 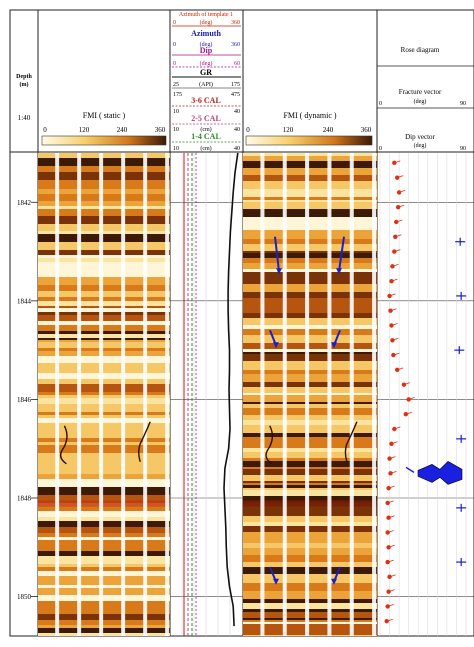 What do you see at coordinates (420, 137) in the screenshot?
I see `dip-vector-title: Dip vector` at bounding box center [420, 137].